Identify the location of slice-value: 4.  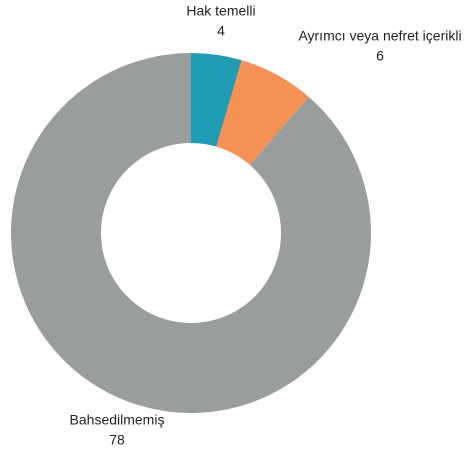
(221, 31).